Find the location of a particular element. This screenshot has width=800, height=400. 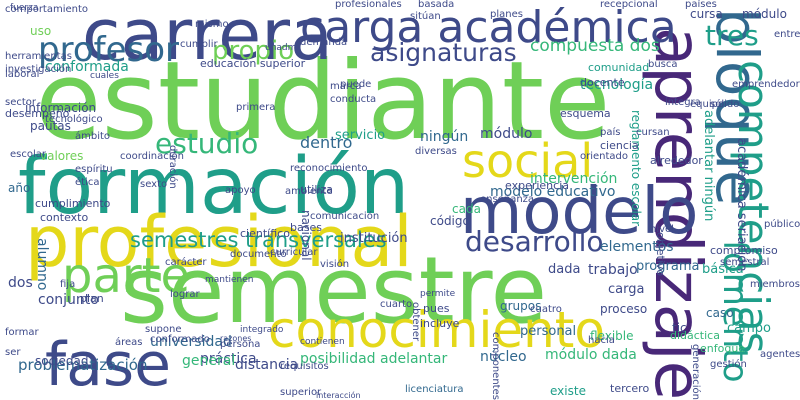

cloud-word: tic is located at coordinates (679, 328).